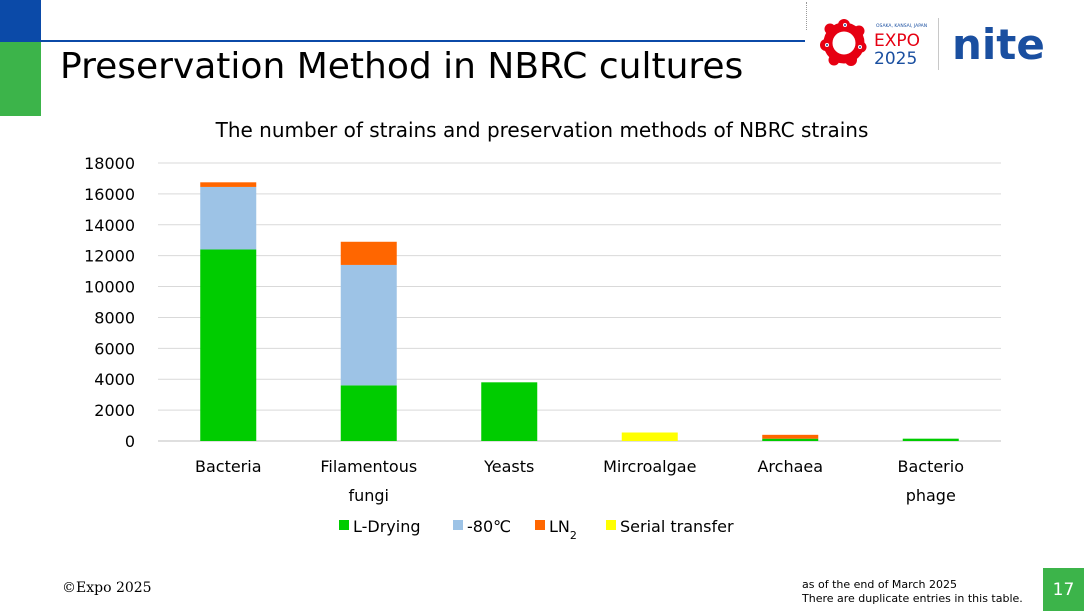 The height and width of the screenshot is (611, 1084). Describe the element at coordinates (677, 526) in the screenshot. I see `legend-label: Serial transfer` at that location.